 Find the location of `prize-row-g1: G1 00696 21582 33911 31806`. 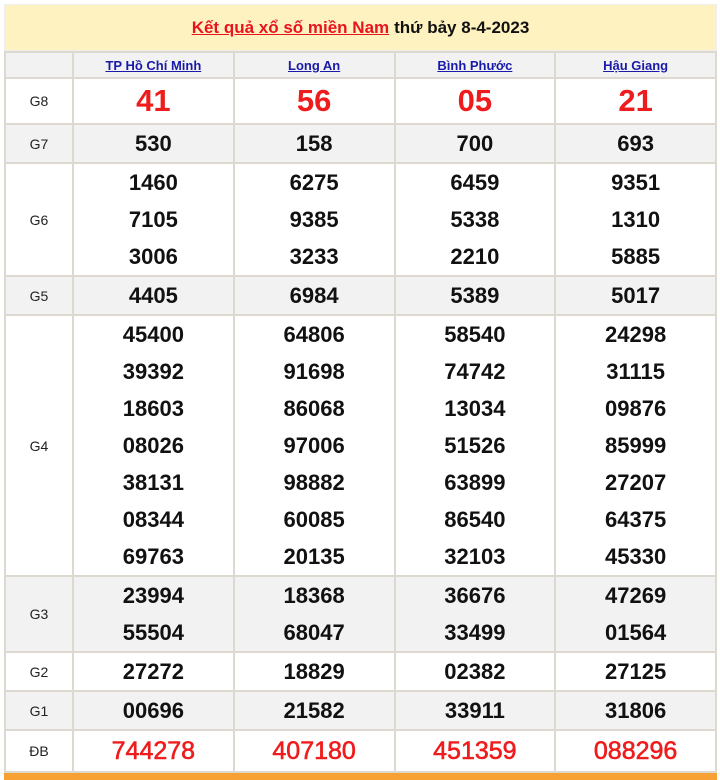

prize-row-g1: G1 00696 21582 33911 31806 is located at coordinates (360, 710).